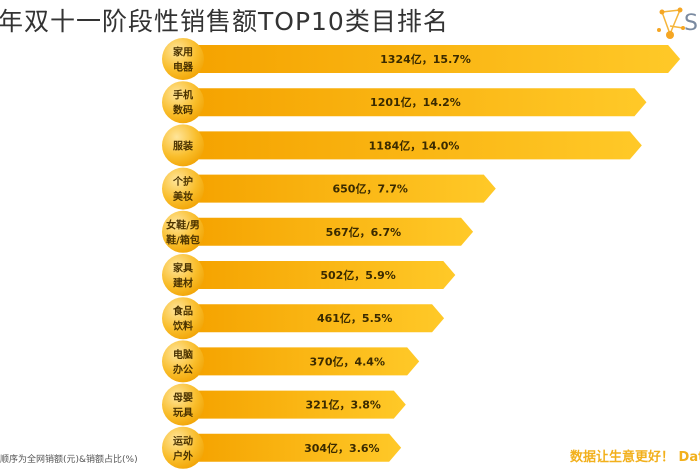 The height and width of the screenshot is (470, 700). I want to click on category-label: 母婴, so click(183, 398).